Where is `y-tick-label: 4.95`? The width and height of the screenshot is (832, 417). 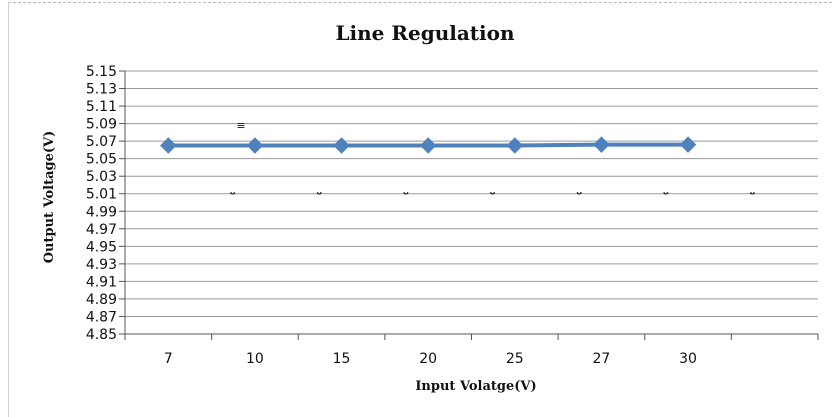
y-tick-label: 4.95 is located at coordinates (101, 247).